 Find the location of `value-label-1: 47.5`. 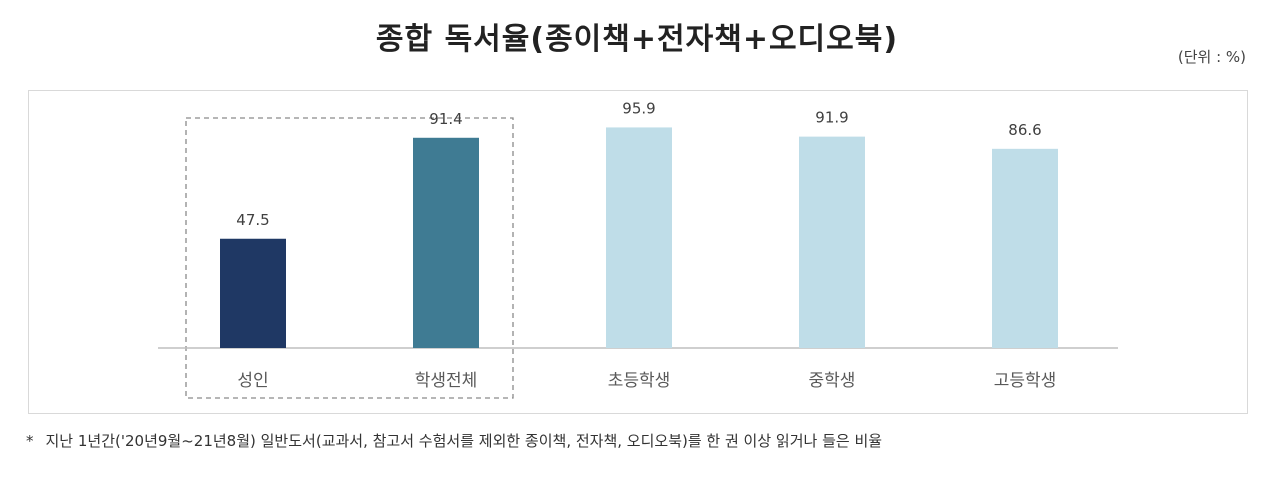

value-label-1: 47.5 is located at coordinates (252, 220).